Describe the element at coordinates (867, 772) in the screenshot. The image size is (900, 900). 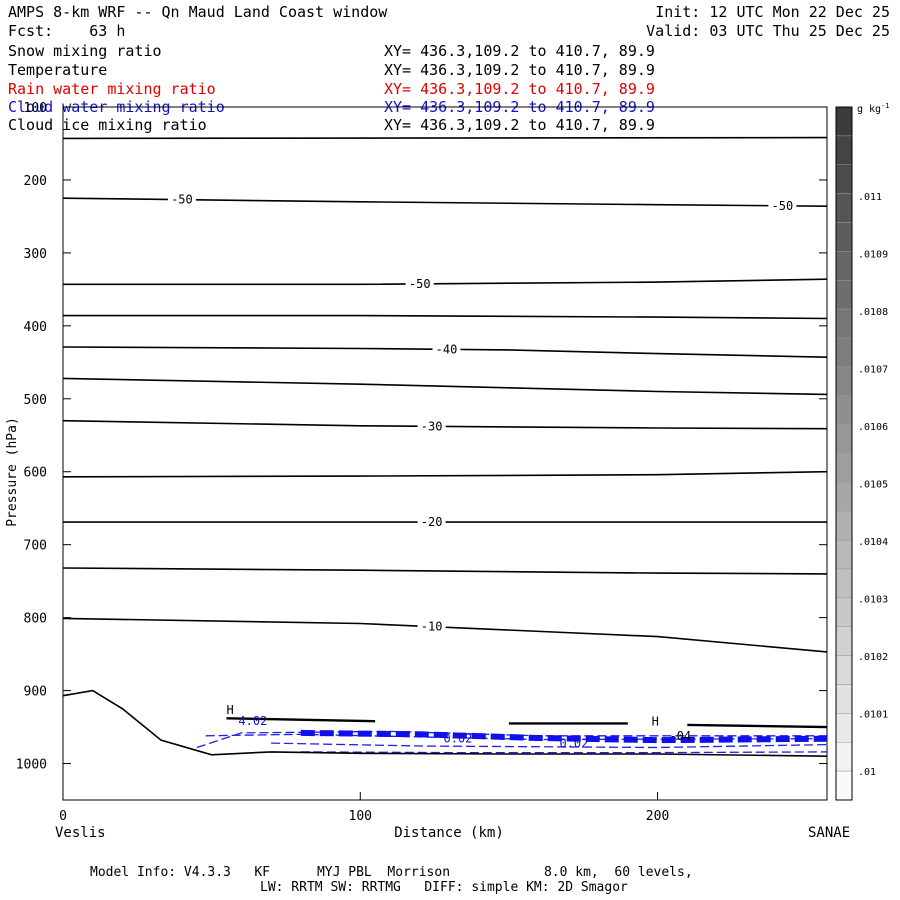
I see `colorbar-level-label: .01` at that location.